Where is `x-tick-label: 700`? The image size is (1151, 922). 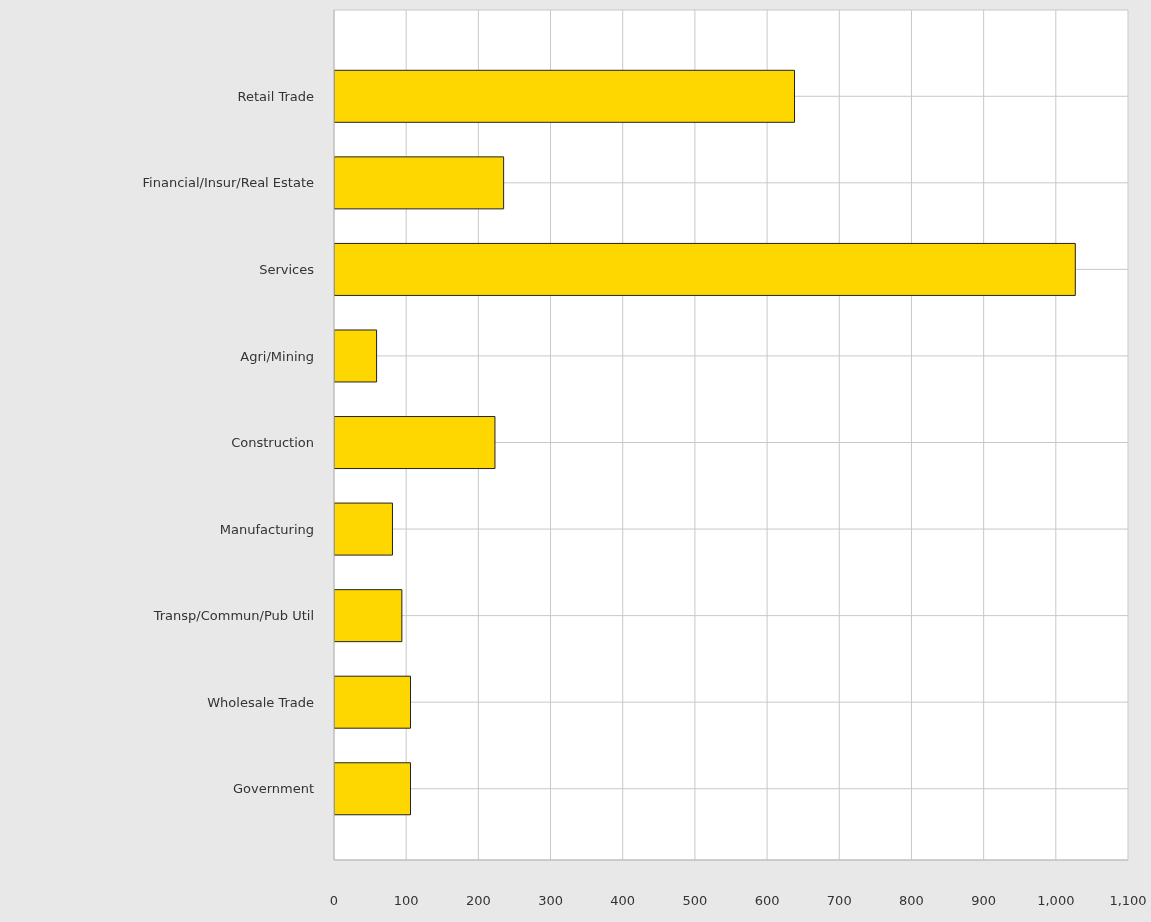
x-tick-label: 700 is located at coordinates (839, 901).